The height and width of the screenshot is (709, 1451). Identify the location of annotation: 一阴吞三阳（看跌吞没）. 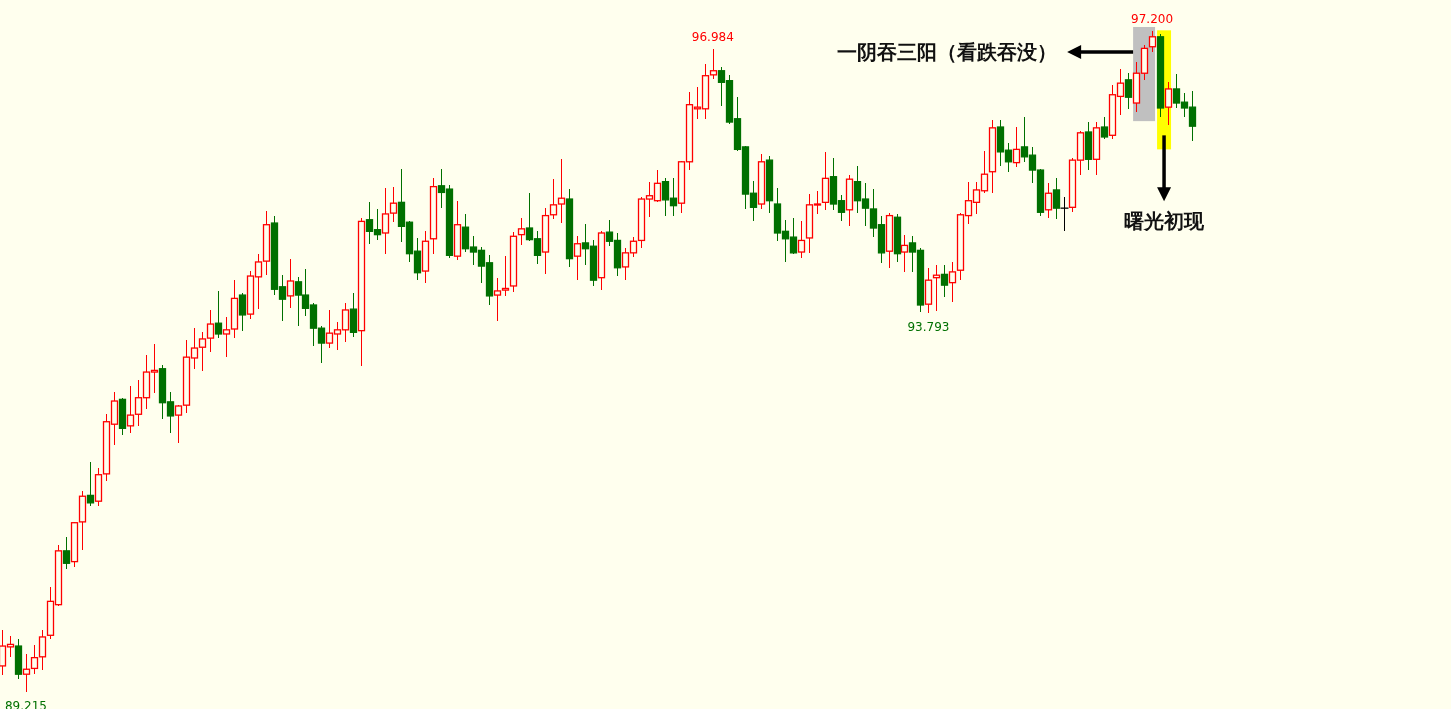
(947, 52).